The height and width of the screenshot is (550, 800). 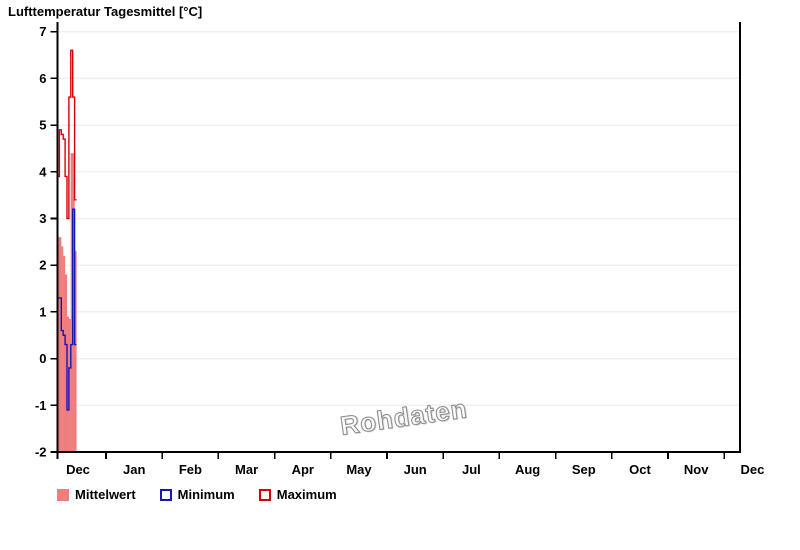 I want to click on legend-item-mittelwert: Mittelwert, so click(x=96, y=494).